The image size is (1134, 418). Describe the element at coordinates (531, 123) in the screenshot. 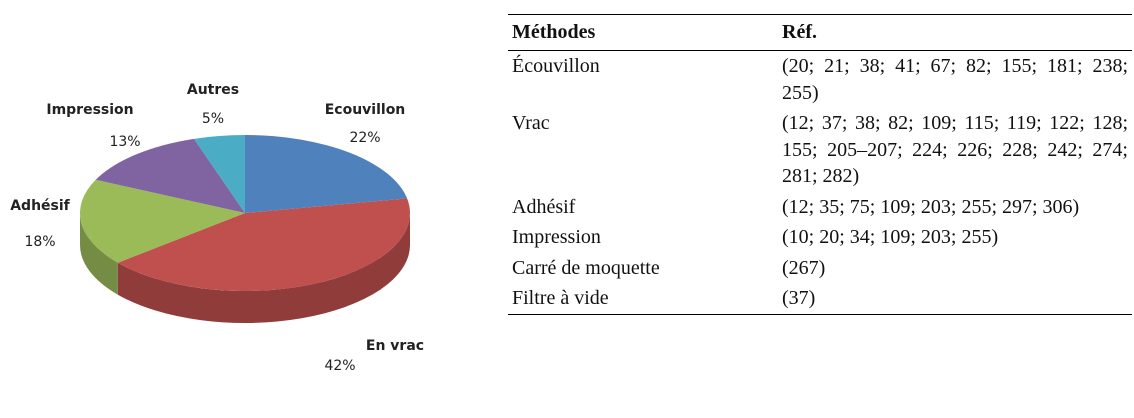

I see `method-cell: Vrac` at that location.